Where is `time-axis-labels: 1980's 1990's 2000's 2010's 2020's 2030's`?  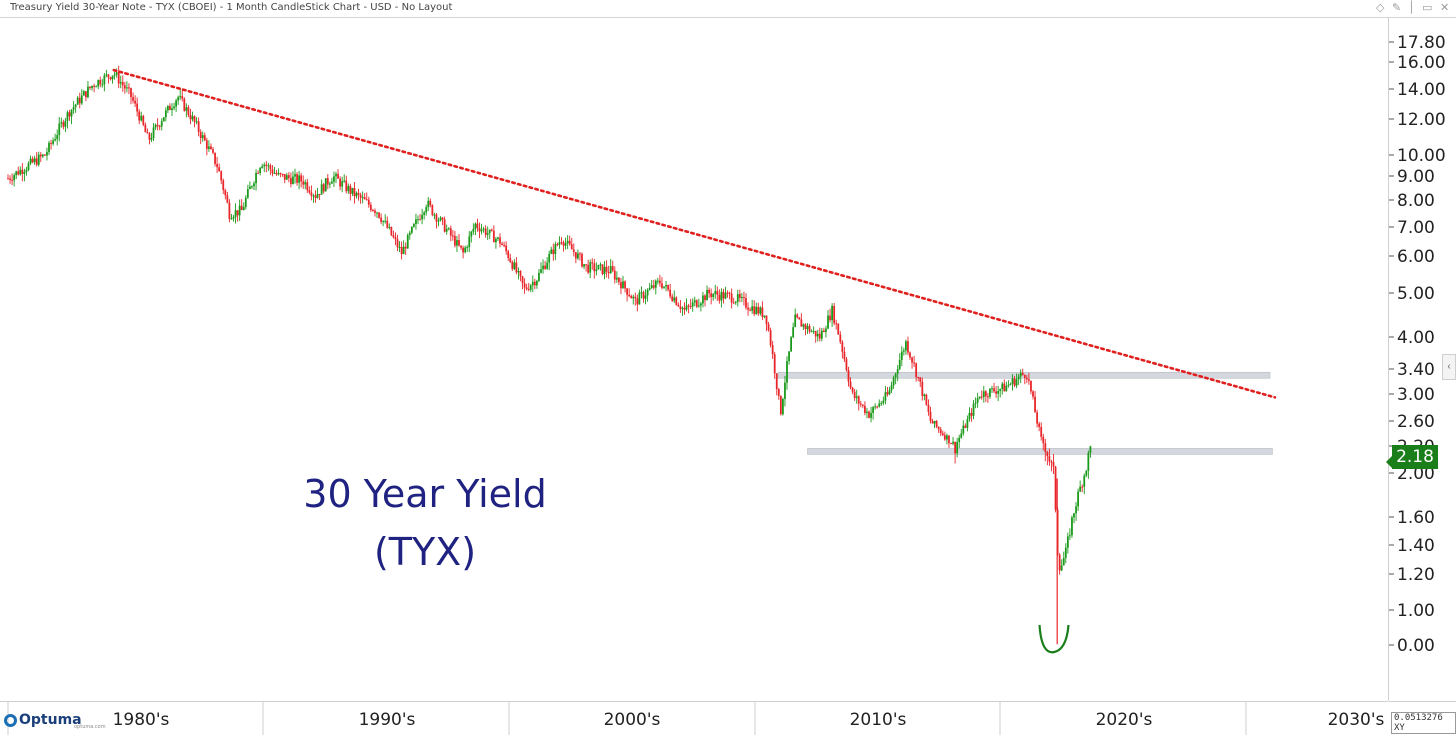 time-axis-labels: 1980's 1990's 2000's 2010's 2020's 2030's is located at coordinates (696, 718).